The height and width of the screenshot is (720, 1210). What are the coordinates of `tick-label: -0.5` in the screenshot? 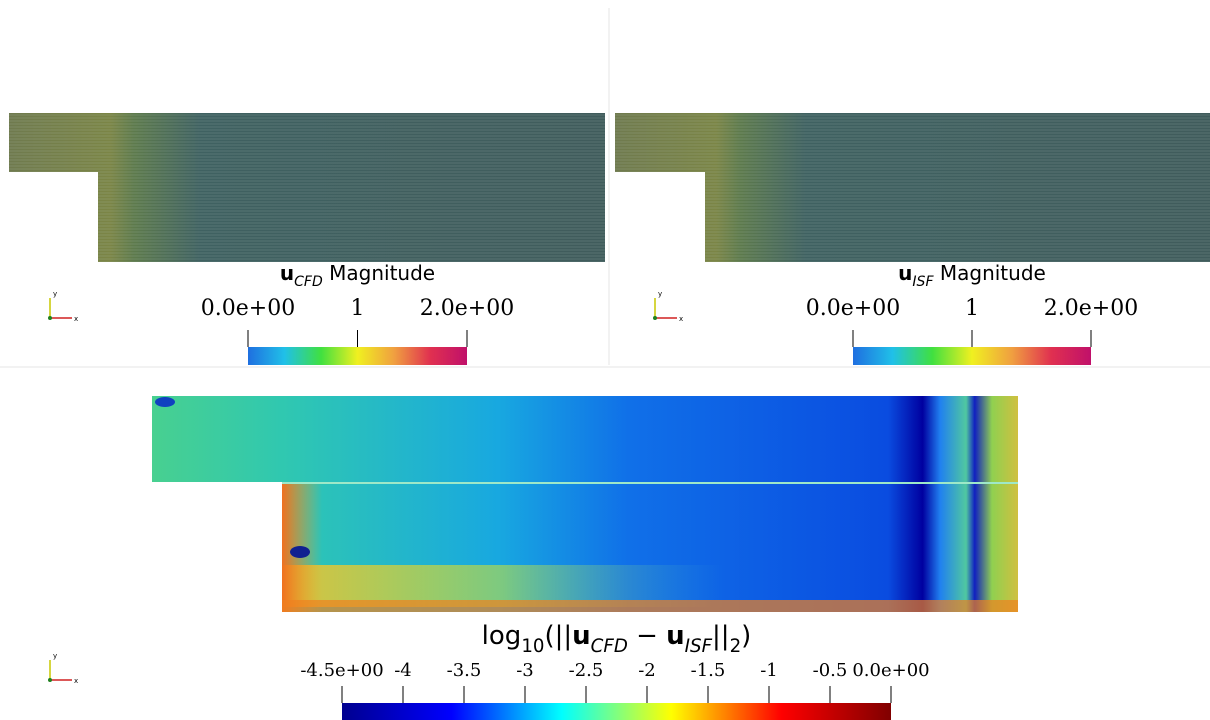 It's located at (830, 670).